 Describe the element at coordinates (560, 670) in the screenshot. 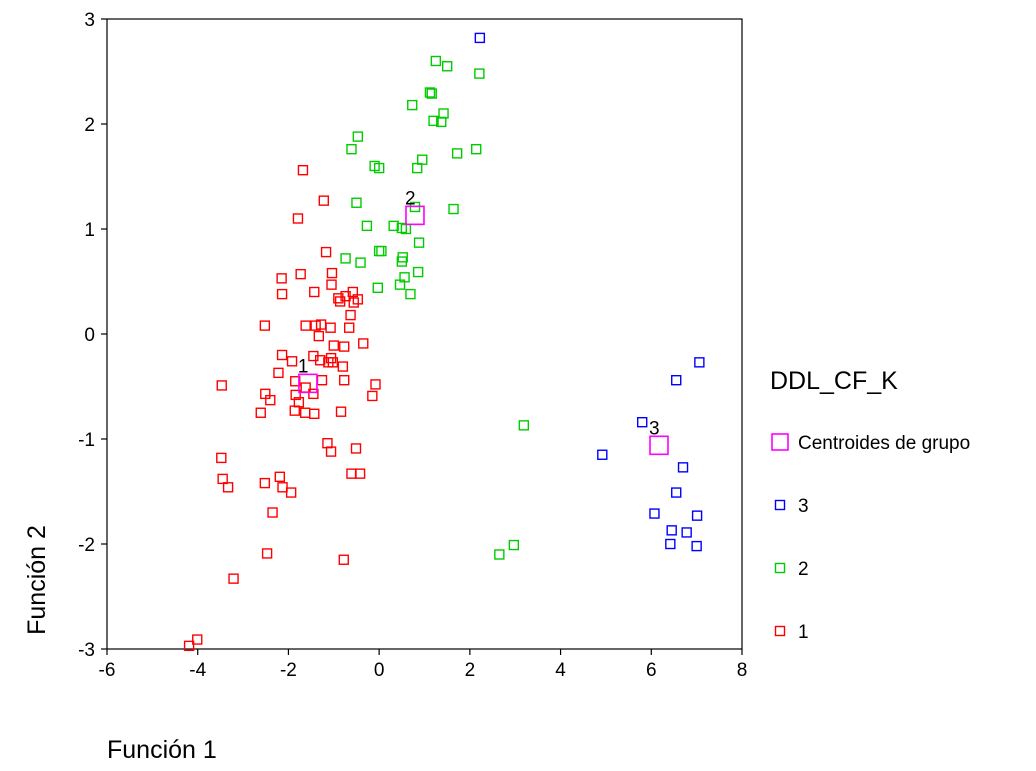

I see `x-tick-label: 4` at that location.